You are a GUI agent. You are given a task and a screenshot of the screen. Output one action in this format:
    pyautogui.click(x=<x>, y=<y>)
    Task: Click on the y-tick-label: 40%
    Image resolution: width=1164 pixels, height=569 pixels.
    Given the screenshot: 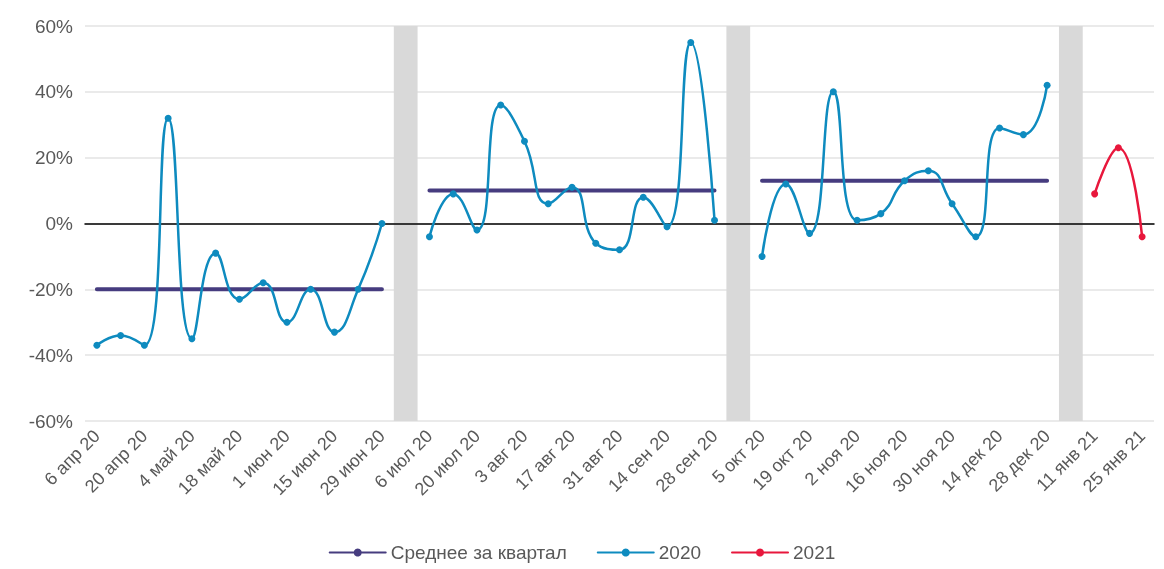 What is the action you would take?
    pyautogui.click(x=54, y=92)
    